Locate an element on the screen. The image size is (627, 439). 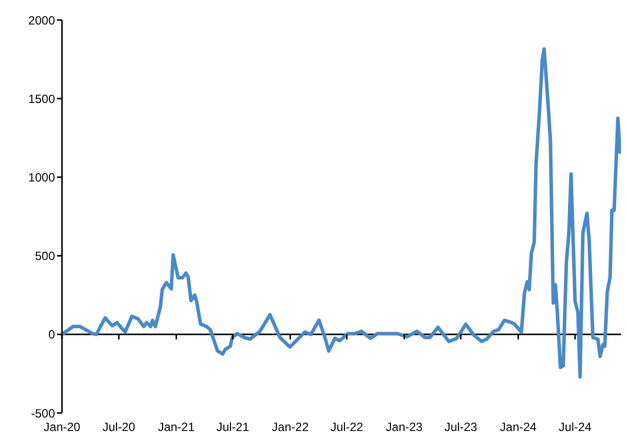
x-tick-label: Jul-21 is located at coordinates (233, 427).